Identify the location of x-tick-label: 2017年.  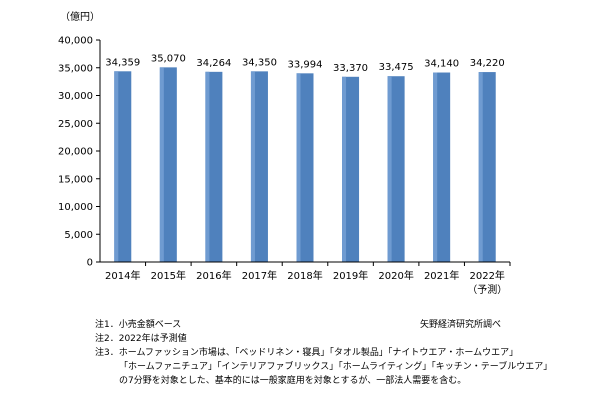
(259, 275).